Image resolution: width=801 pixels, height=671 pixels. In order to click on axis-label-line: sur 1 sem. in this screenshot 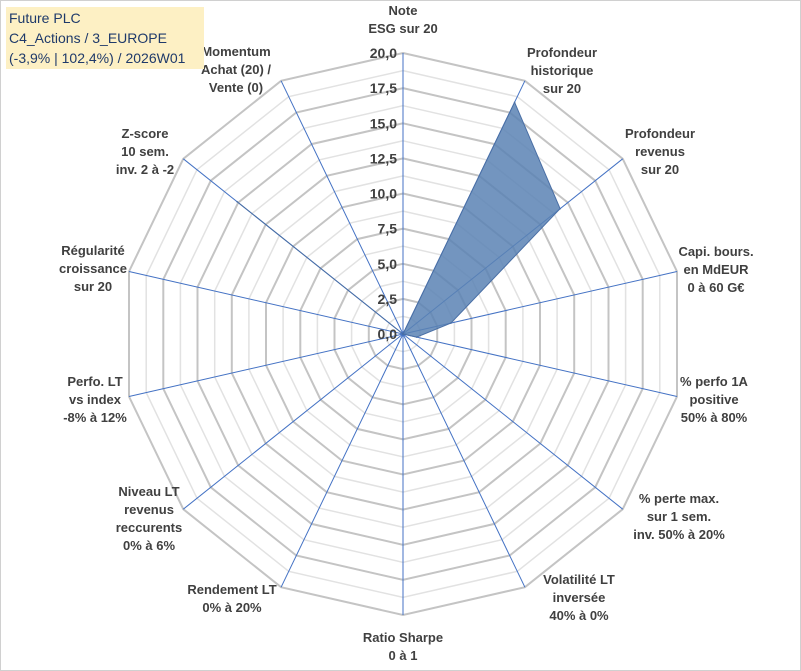, I will do `click(679, 516)`.